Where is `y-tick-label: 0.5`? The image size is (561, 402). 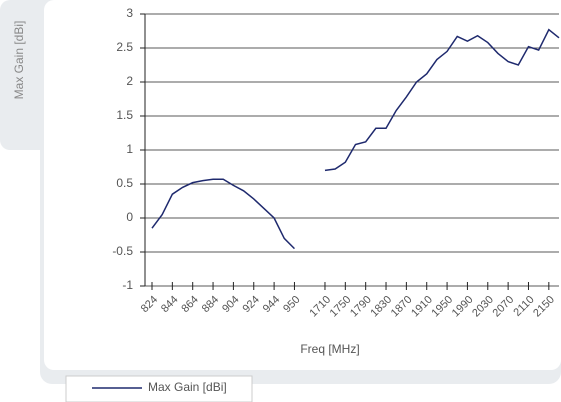 y-tick-label: 0.5 is located at coordinates (124, 183).